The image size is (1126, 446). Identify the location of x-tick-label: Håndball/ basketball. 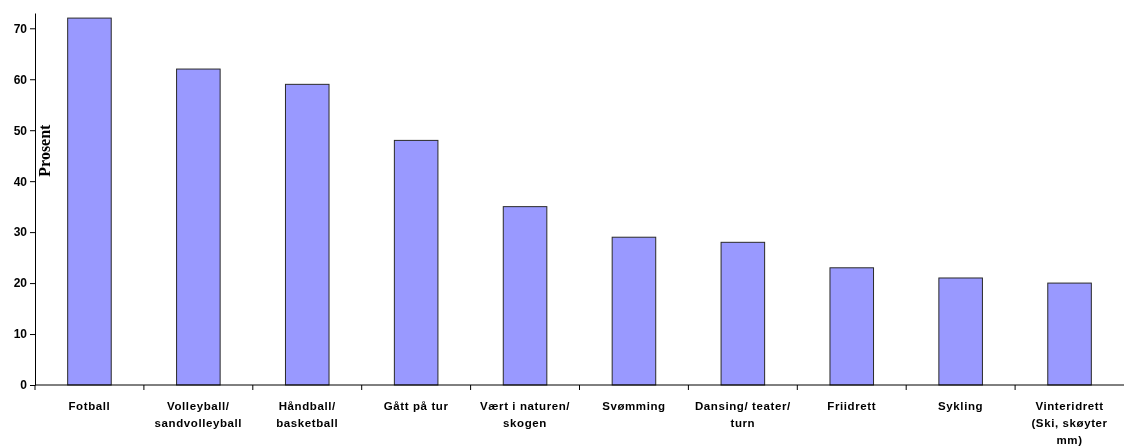
(307, 414).